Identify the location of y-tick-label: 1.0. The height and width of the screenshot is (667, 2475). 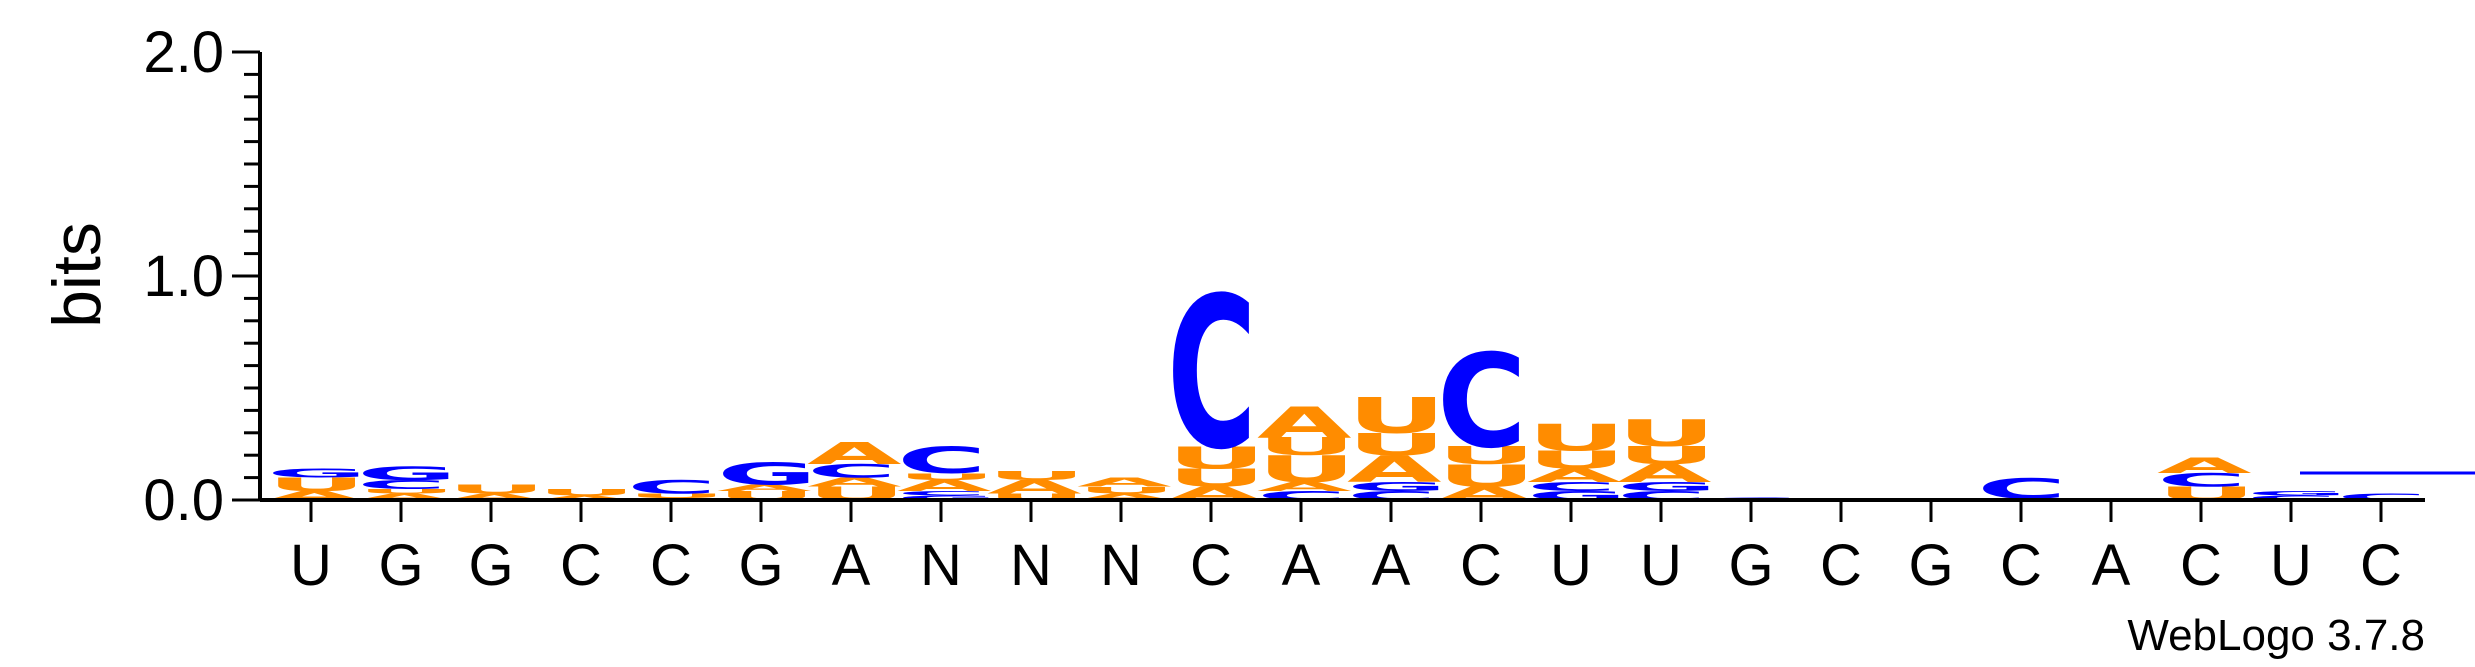
(183, 276).